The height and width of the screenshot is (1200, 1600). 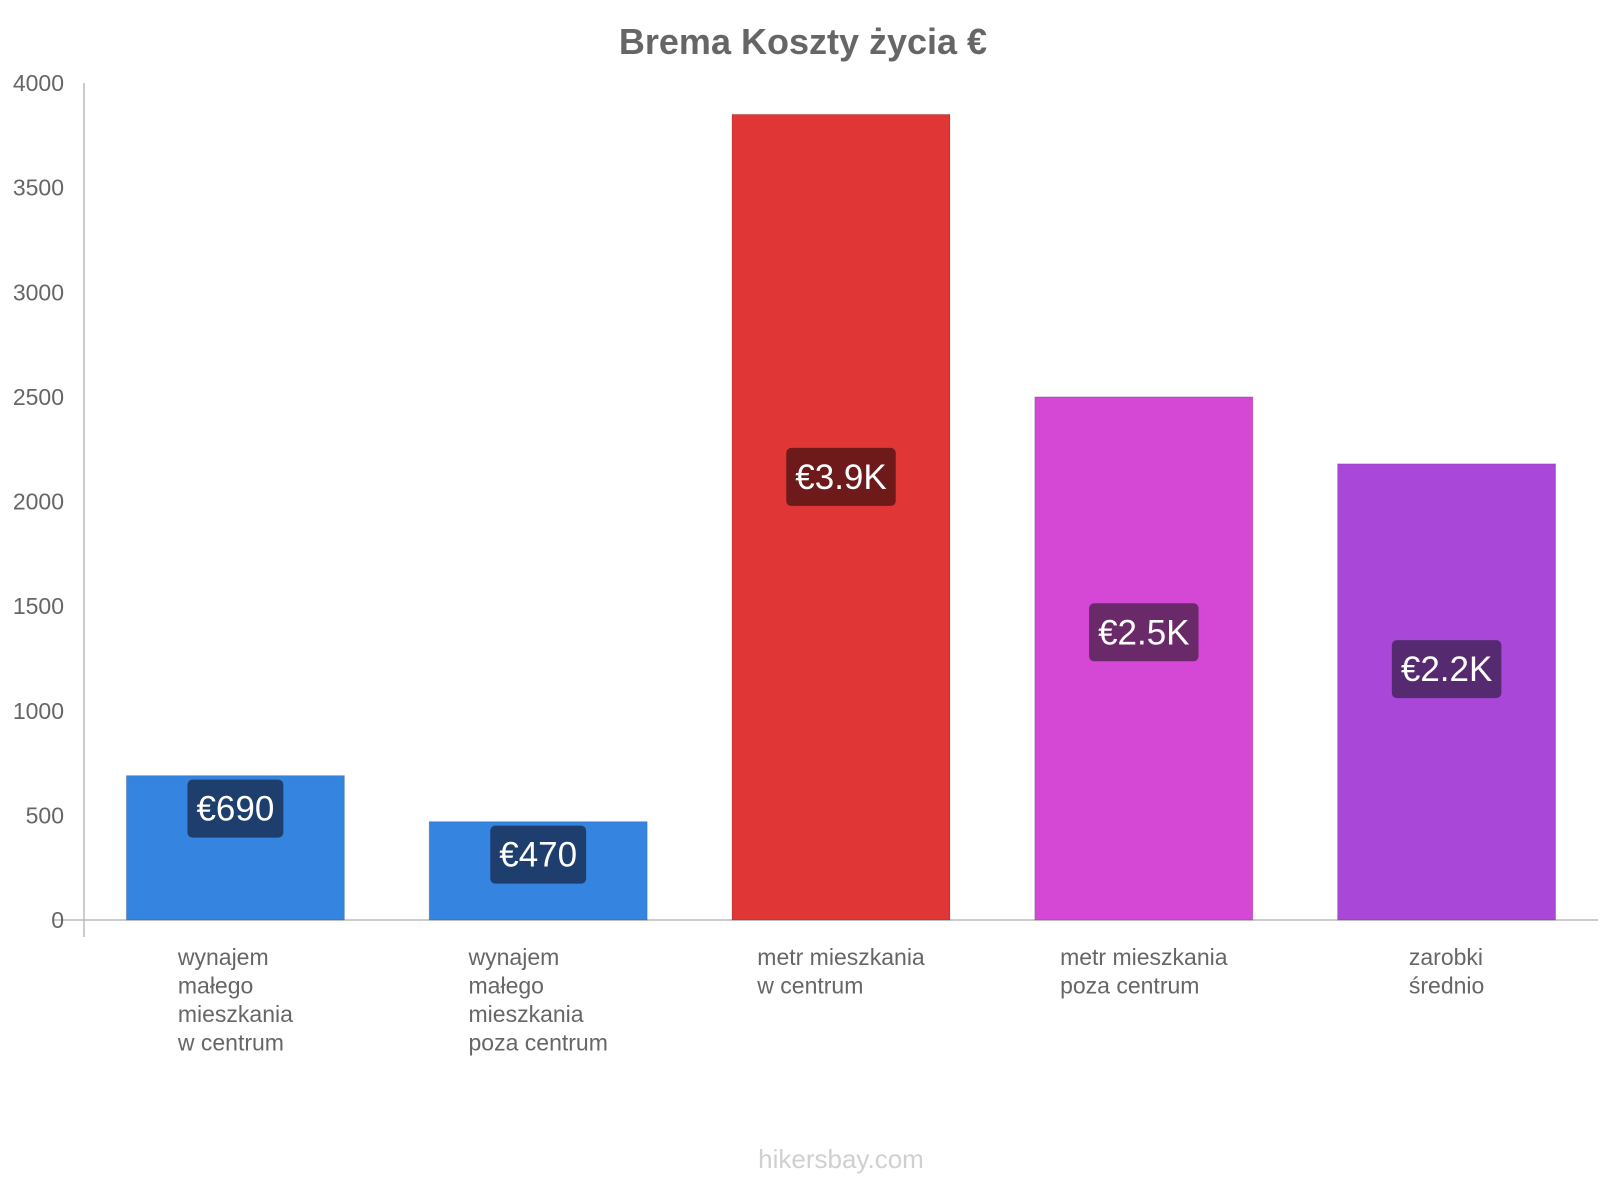 What do you see at coordinates (235, 1000) in the screenshot?
I see `x-tick-label: wynajem małego mieszkania w centrum` at bounding box center [235, 1000].